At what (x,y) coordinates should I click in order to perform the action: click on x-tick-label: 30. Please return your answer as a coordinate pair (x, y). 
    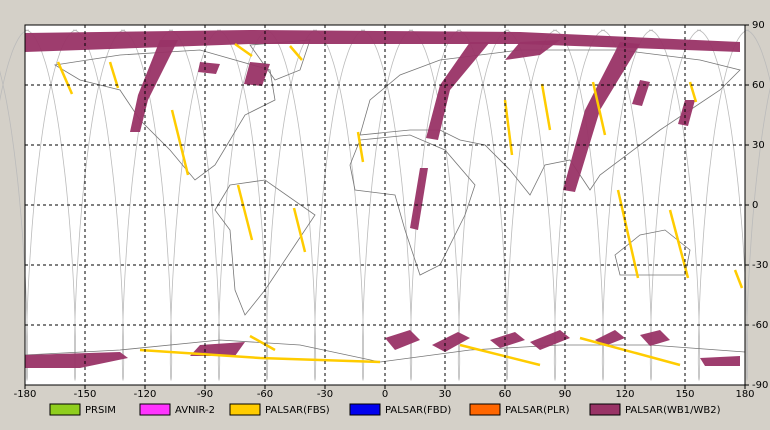
    Looking at the image, I should click on (445, 394).